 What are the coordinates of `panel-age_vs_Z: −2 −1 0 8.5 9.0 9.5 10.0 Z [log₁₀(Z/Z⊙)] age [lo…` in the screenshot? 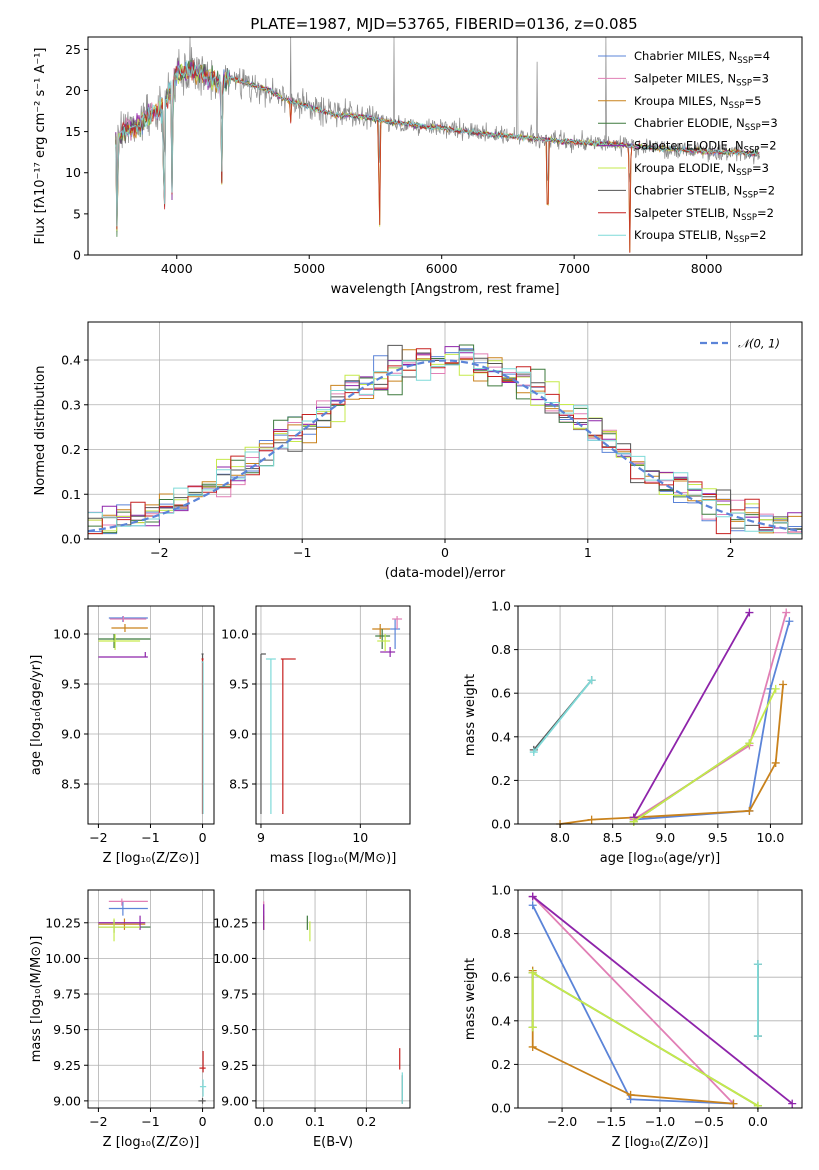 It's located at (122, 735).